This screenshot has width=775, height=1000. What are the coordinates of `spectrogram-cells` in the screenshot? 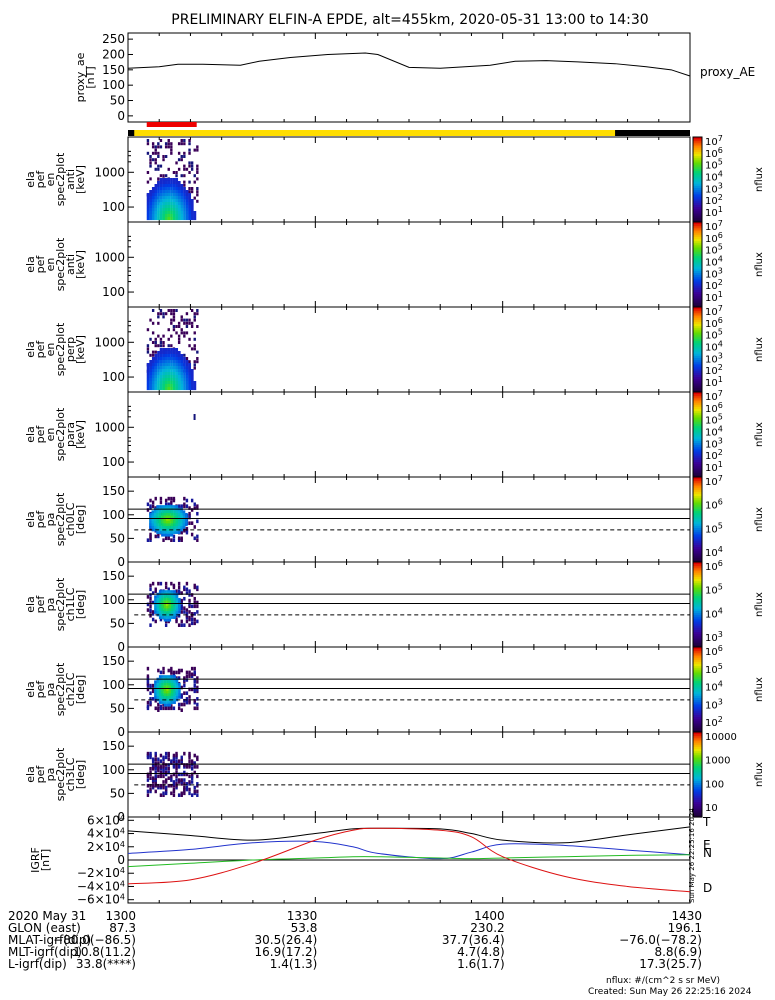 It's located at (172, 180).